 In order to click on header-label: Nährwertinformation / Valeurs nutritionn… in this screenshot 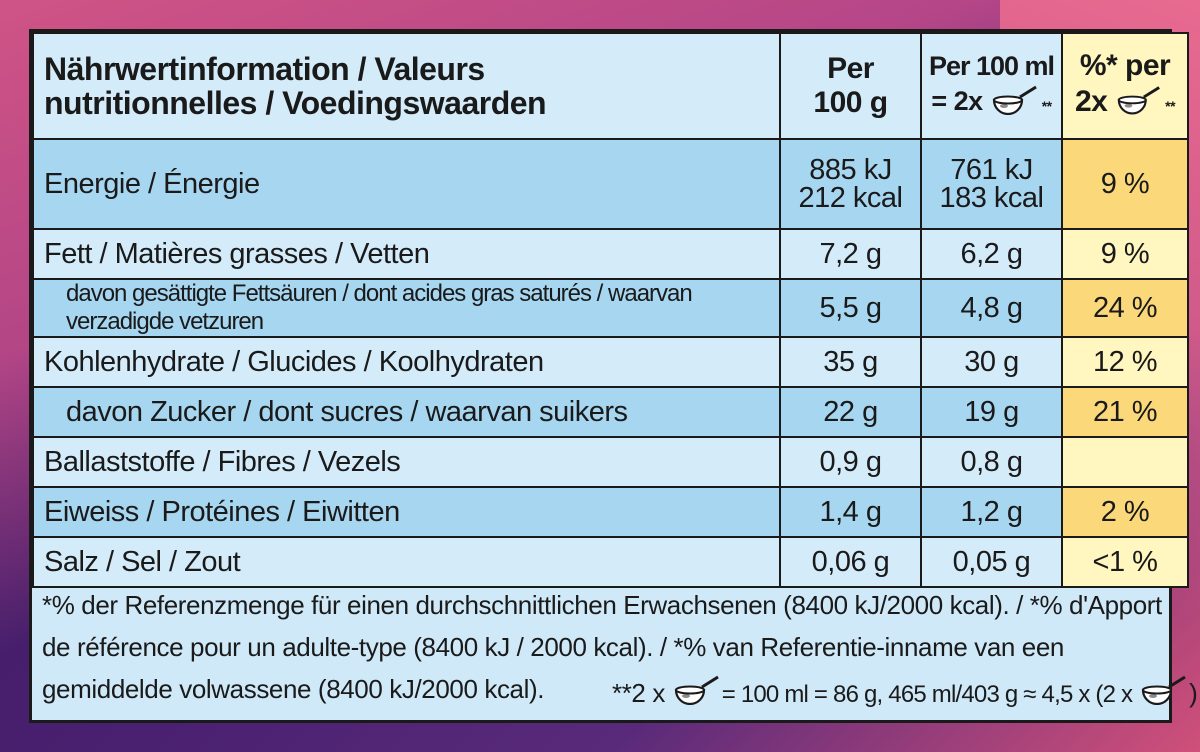, I will do `click(406, 86)`.